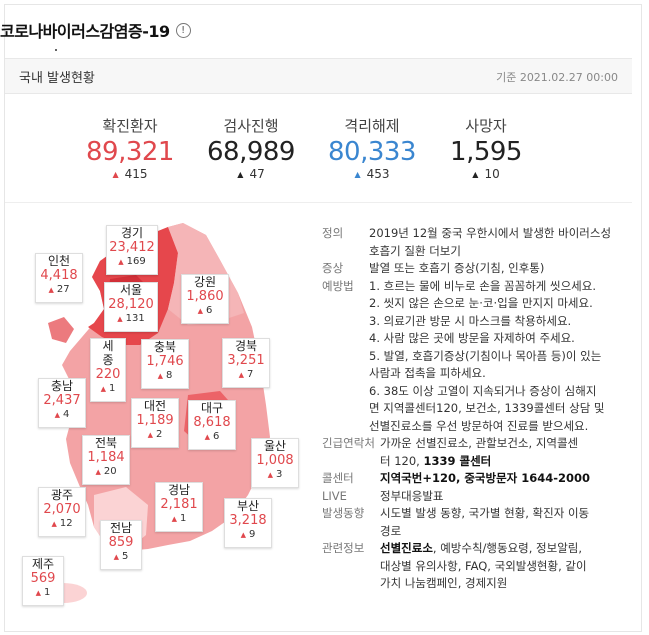  Describe the element at coordinates (246, 363) in the screenshot. I see `region-gyeongbuk: 경북 3,251 ▲ 7` at that location.